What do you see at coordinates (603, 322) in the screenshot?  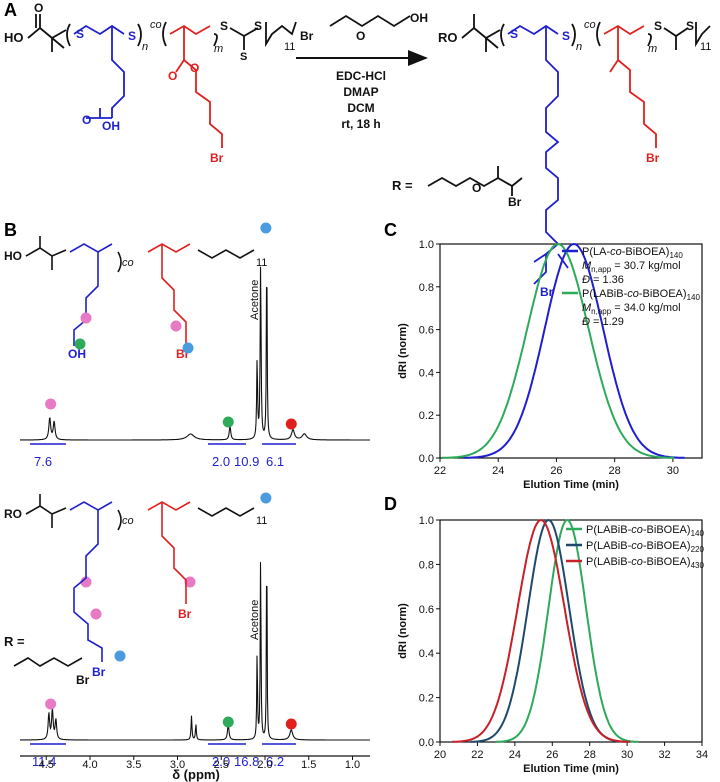 I see `legend-dispersity: Đ = 1.29` at bounding box center [603, 322].